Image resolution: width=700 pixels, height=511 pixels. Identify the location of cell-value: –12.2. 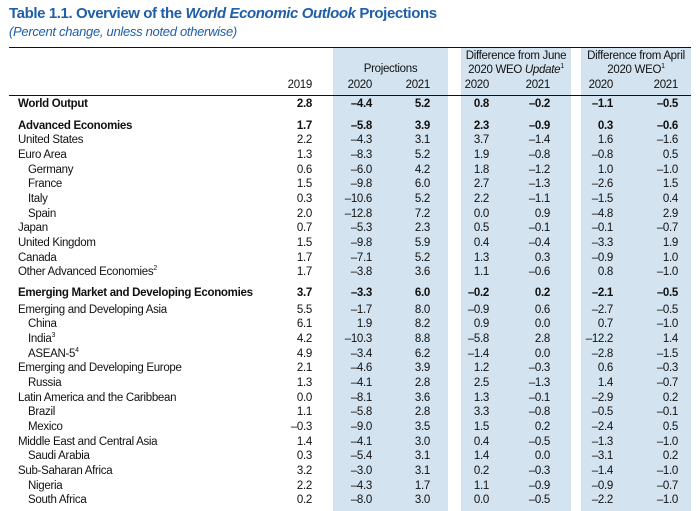
(599, 339).